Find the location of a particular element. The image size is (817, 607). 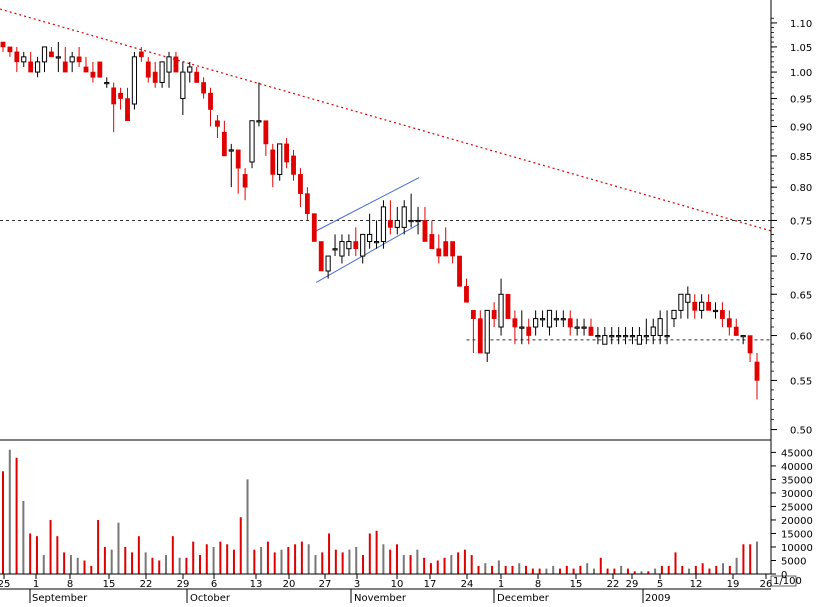

date-tick-label: 15 is located at coordinates (109, 584).